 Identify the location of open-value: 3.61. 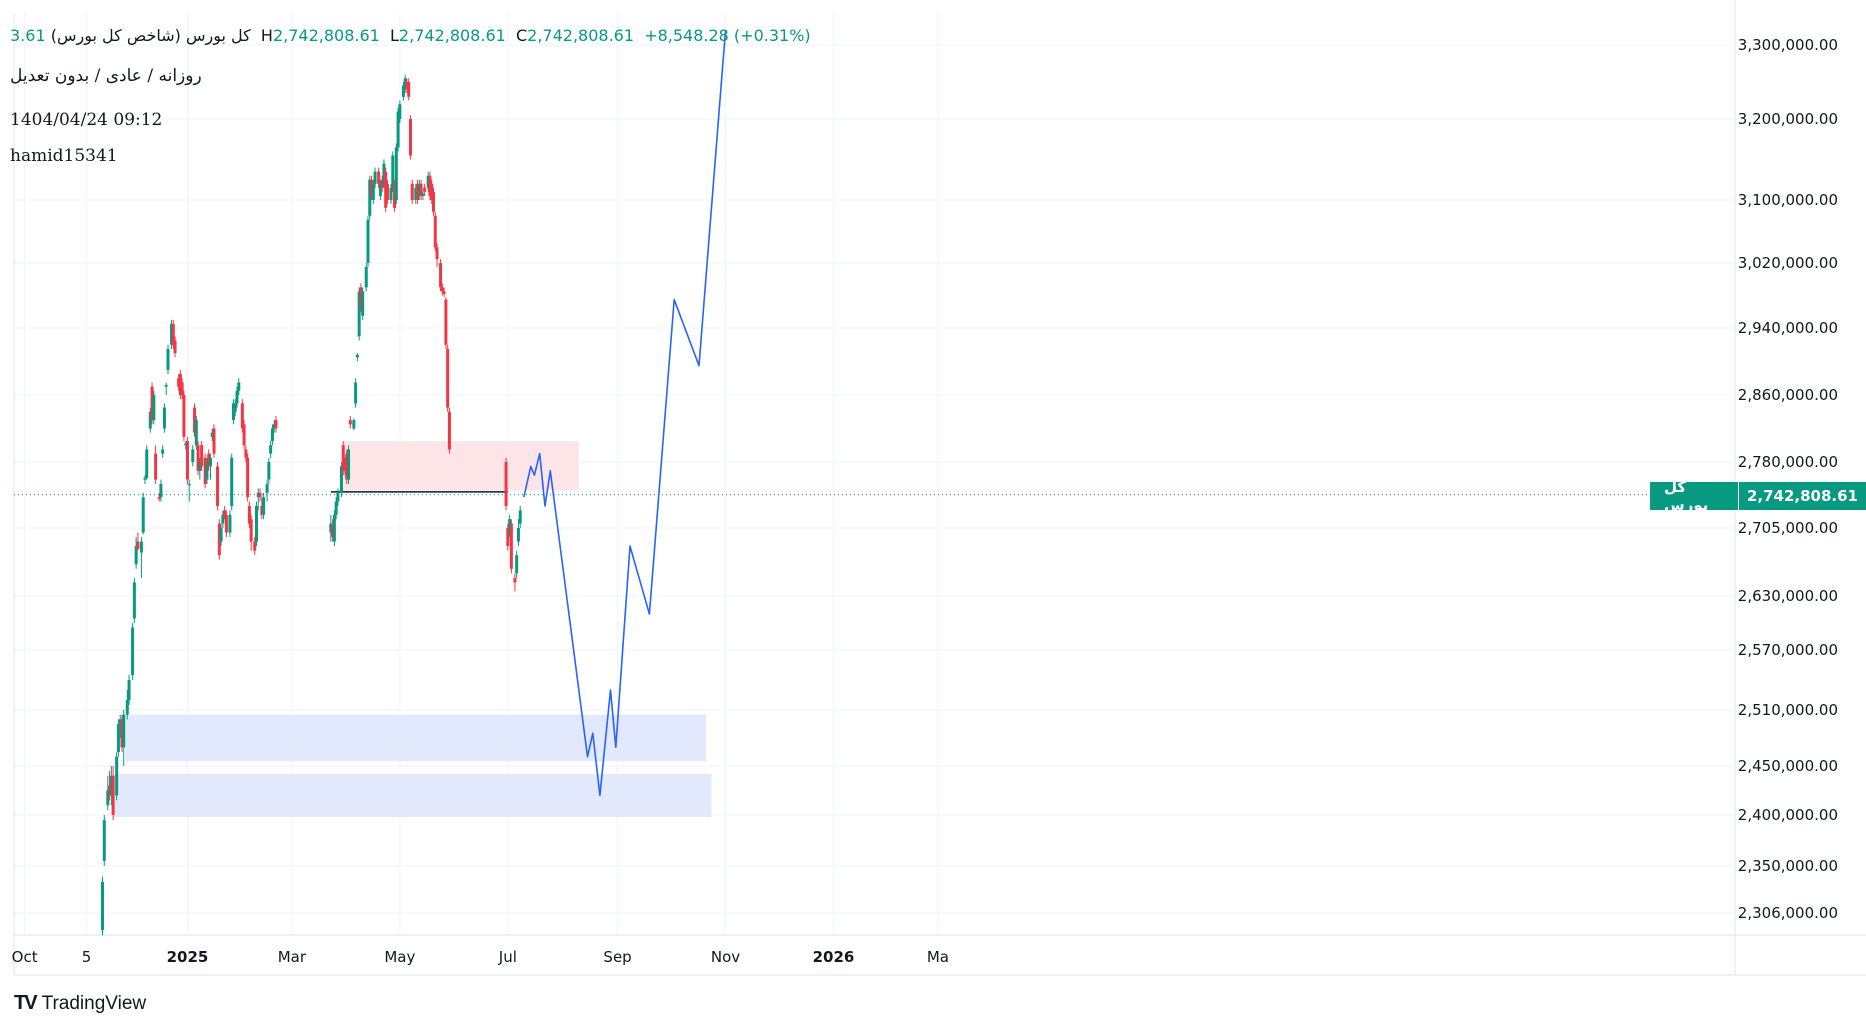
(28, 35).